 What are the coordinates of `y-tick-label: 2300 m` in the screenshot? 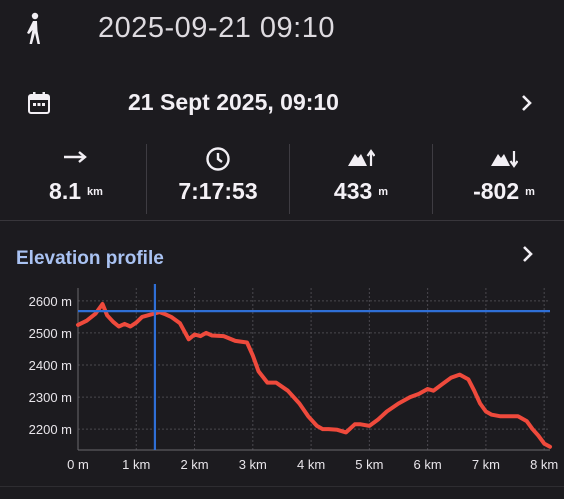 It's located at (50, 397).